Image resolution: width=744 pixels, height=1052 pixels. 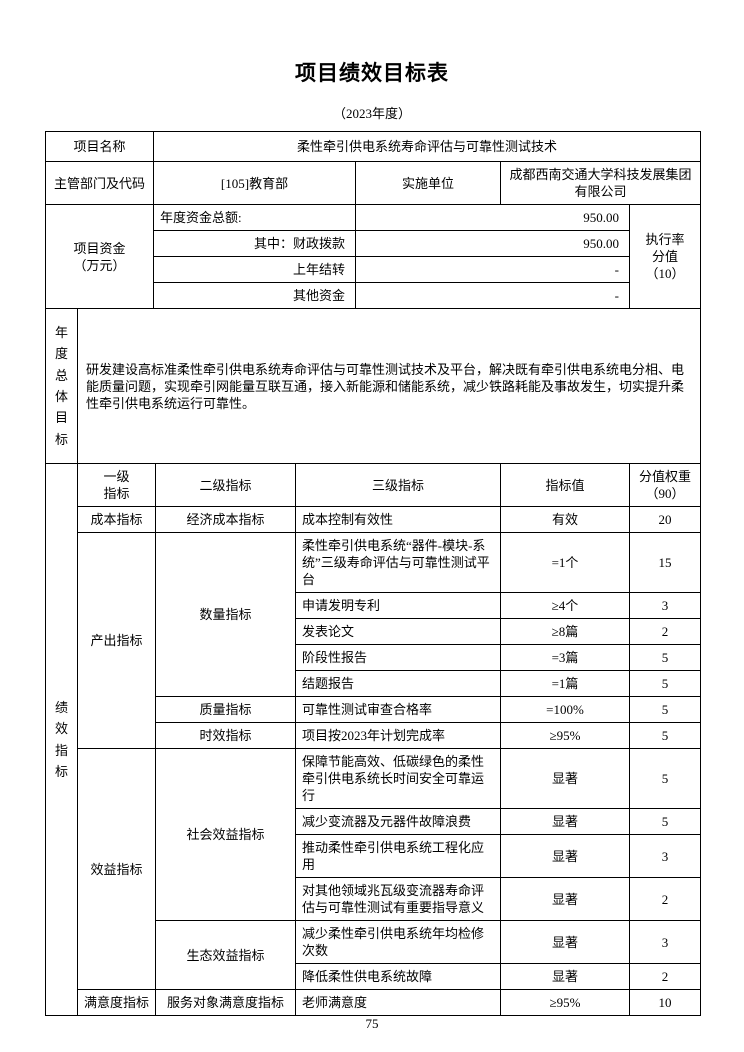 I want to click on annual-goal-vertical-text: 年度总体目标, so click(x=61, y=385).